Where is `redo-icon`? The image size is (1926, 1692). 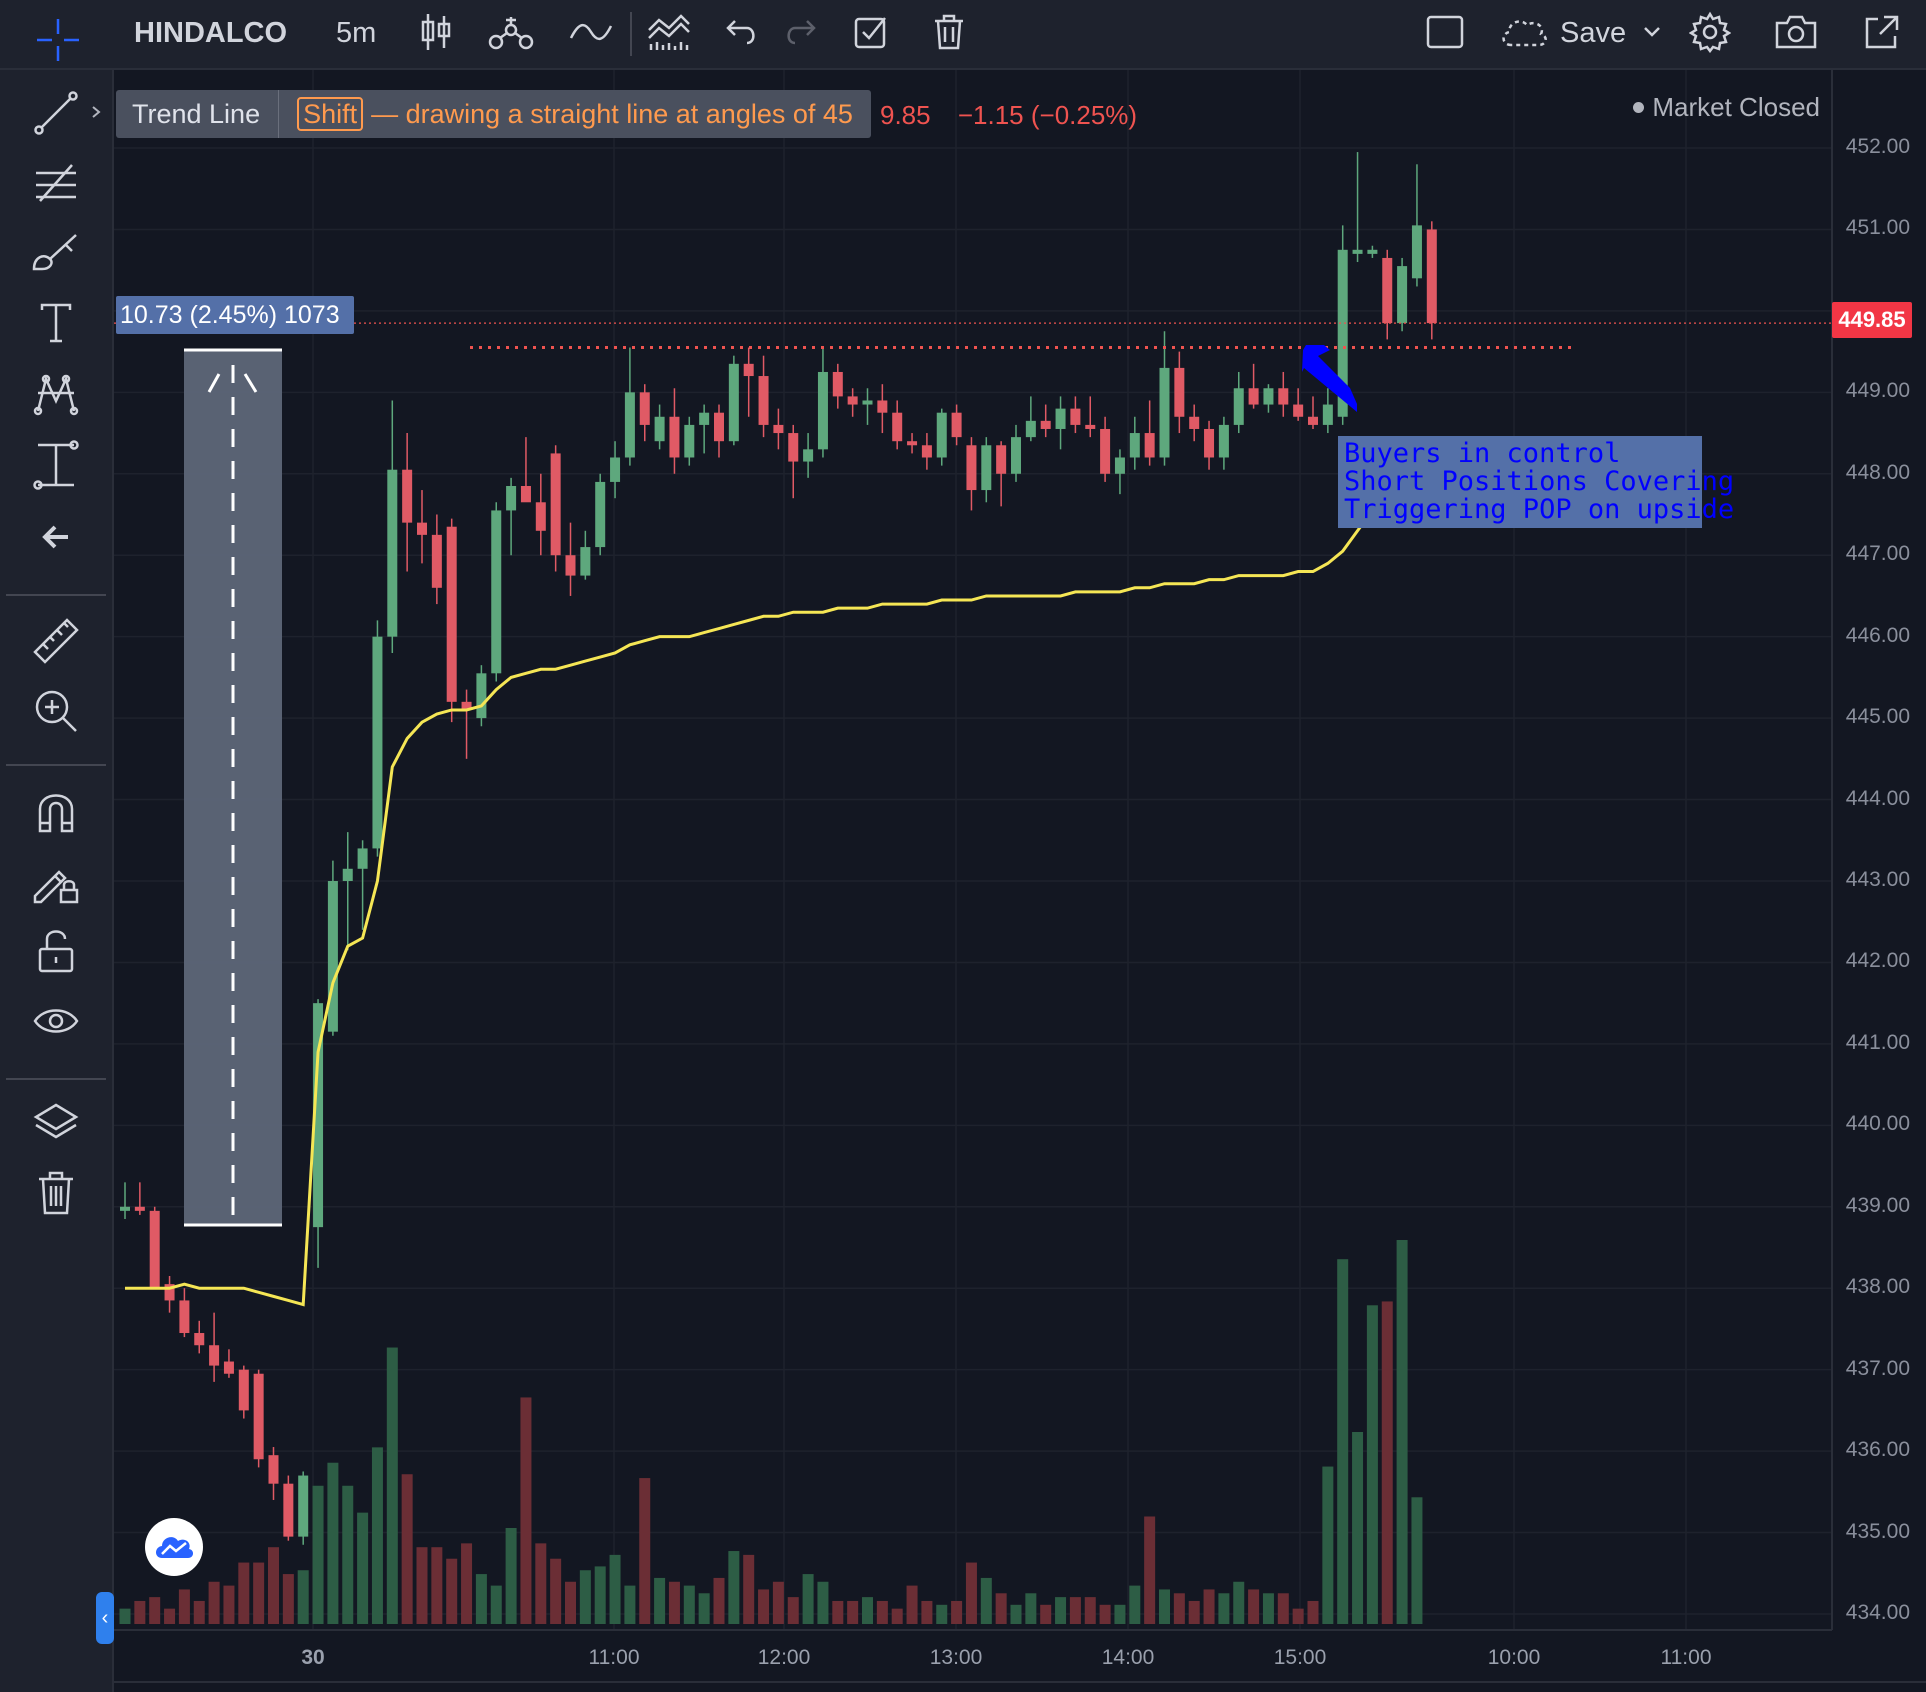
redo-icon is located at coordinates (800, 32).